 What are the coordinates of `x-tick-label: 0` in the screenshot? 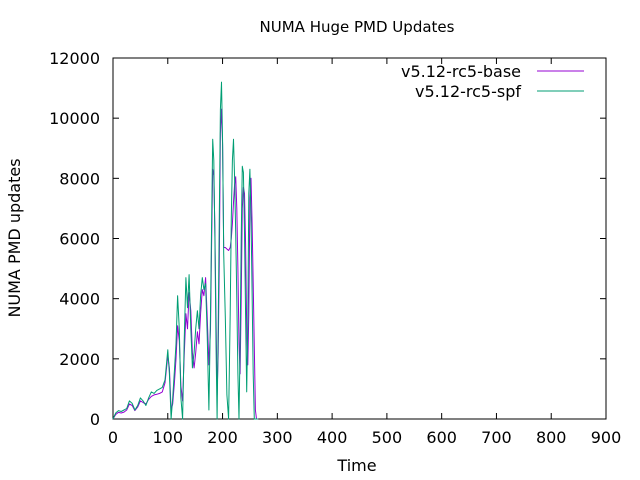 It's located at (113, 437).